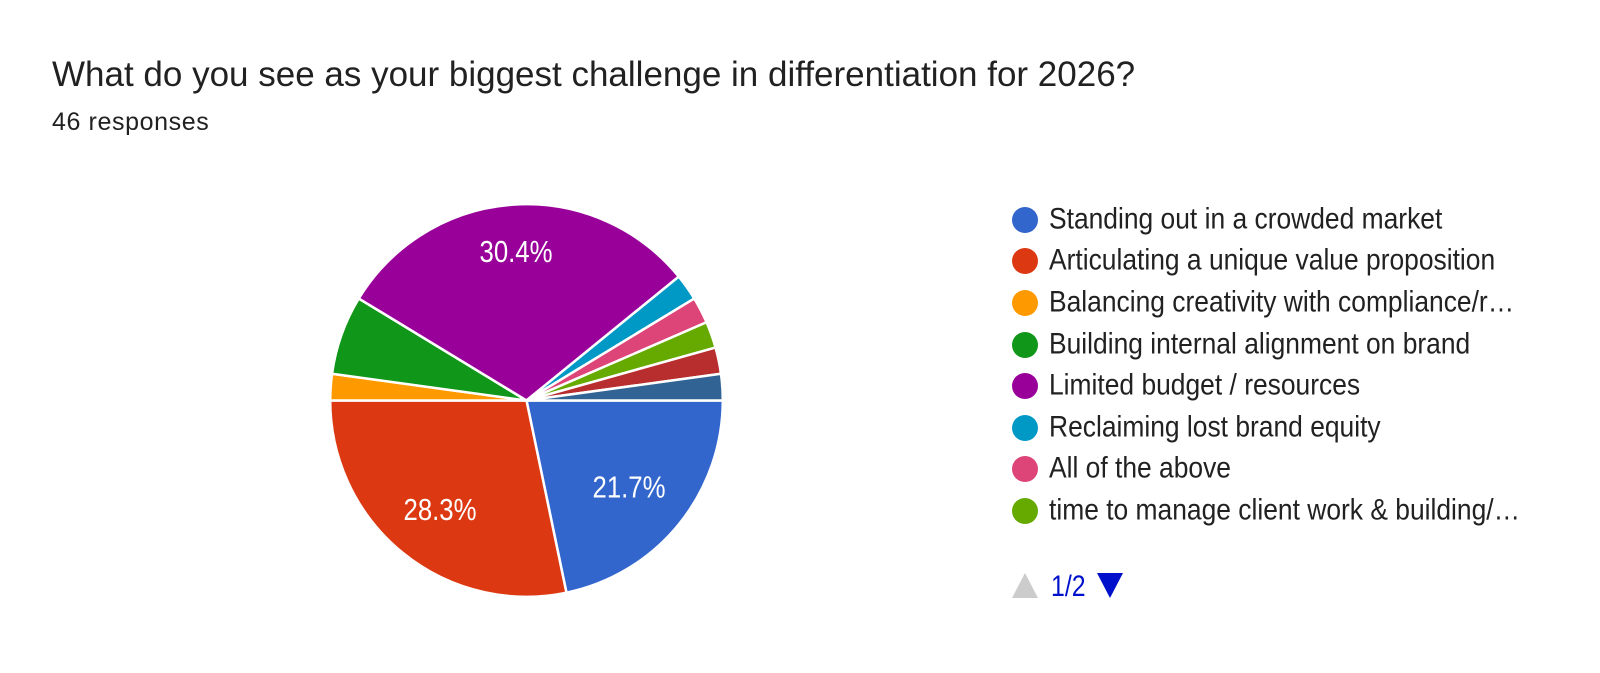 The width and height of the screenshot is (1600, 673). Describe the element at coordinates (440, 509) in the screenshot. I see `svg-text: 28.3%` at that location.